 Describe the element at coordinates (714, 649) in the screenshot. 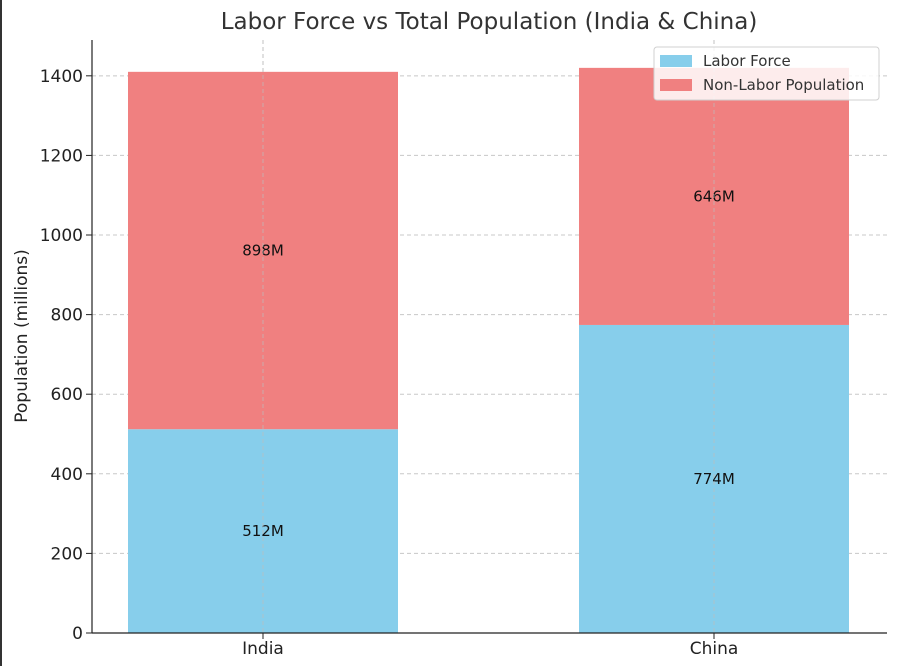

I see `x-tick-label: China` at that location.